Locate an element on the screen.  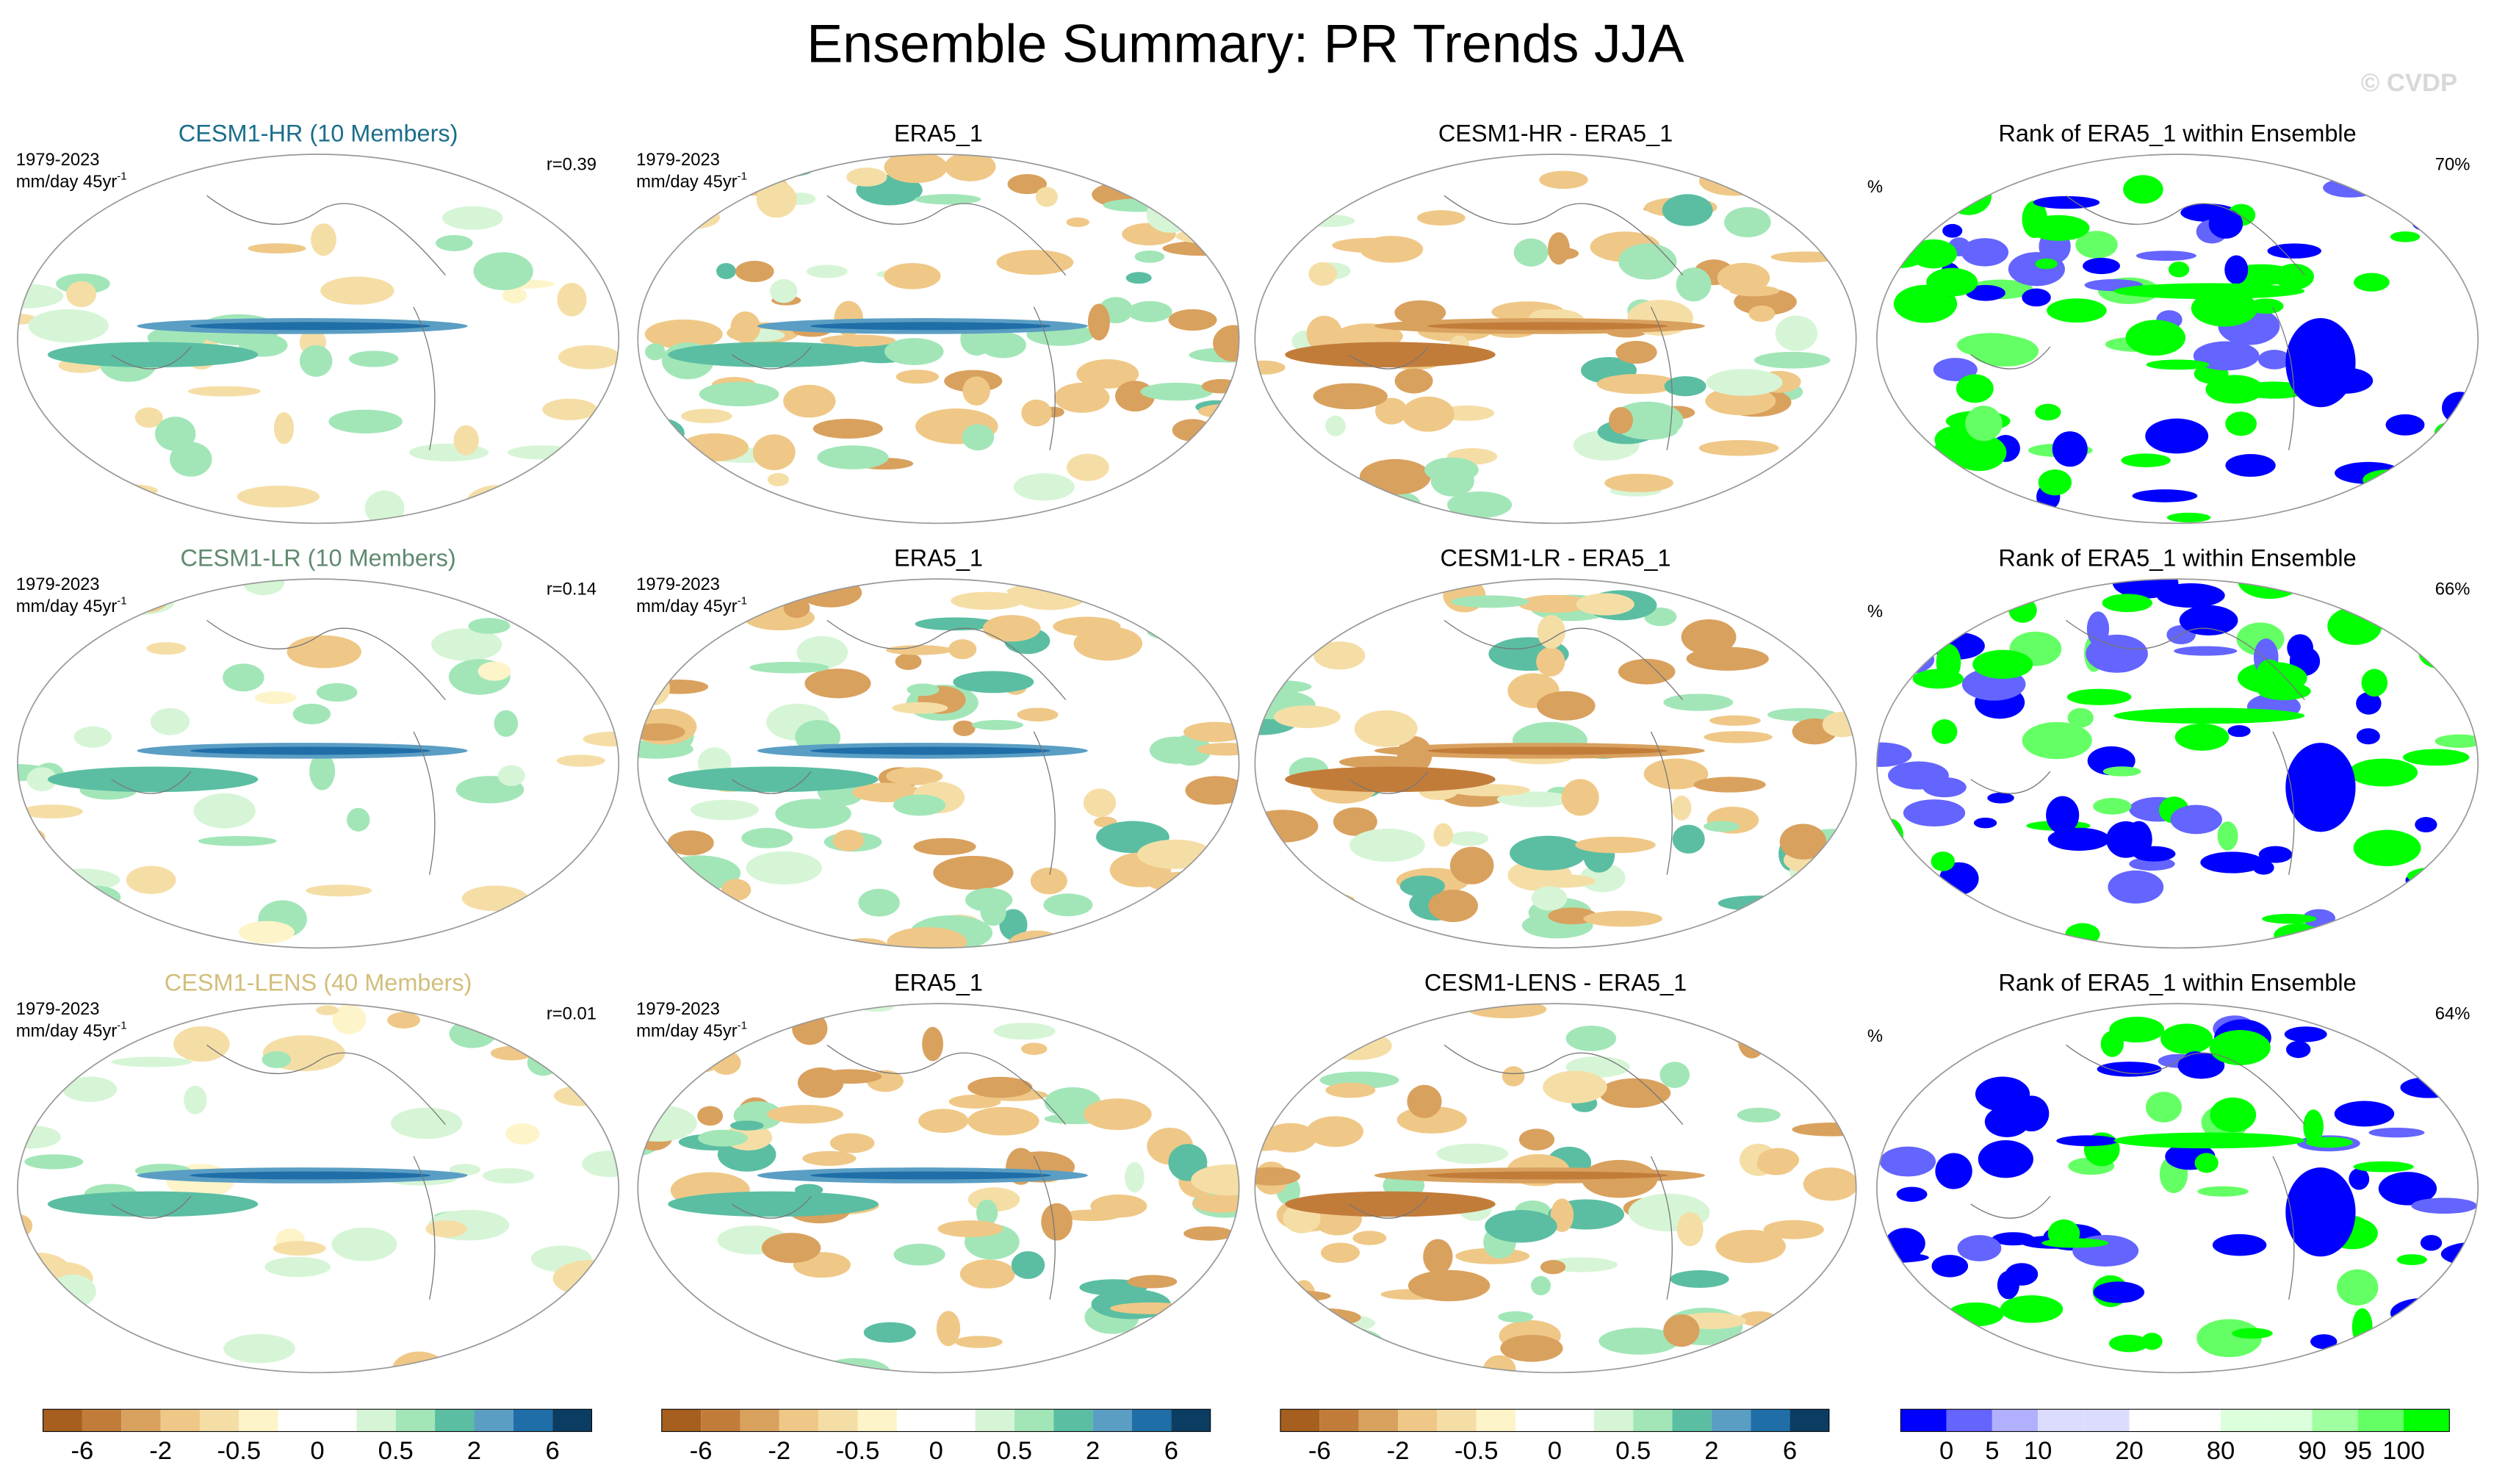
panel-stat: 66% is located at coordinates (2453, 589).